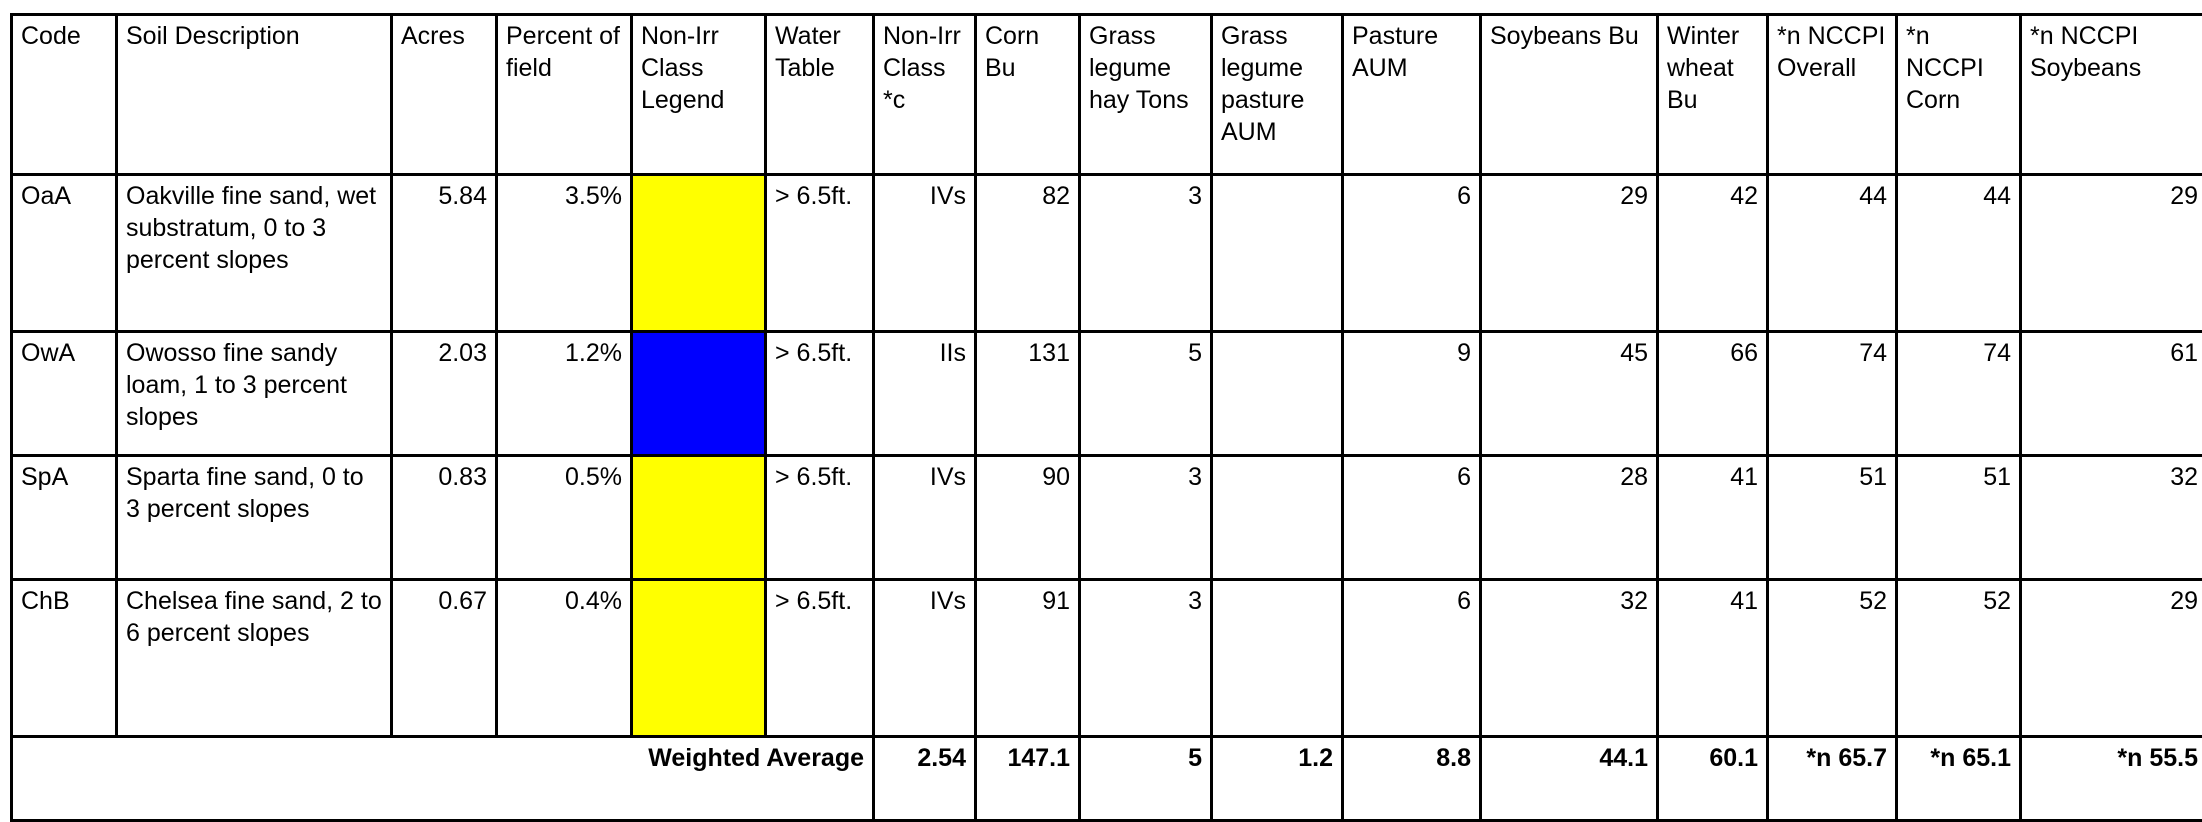  What do you see at coordinates (1959, 518) in the screenshot?
I see `nccpi-corn-value: 51` at bounding box center [1959, 518].